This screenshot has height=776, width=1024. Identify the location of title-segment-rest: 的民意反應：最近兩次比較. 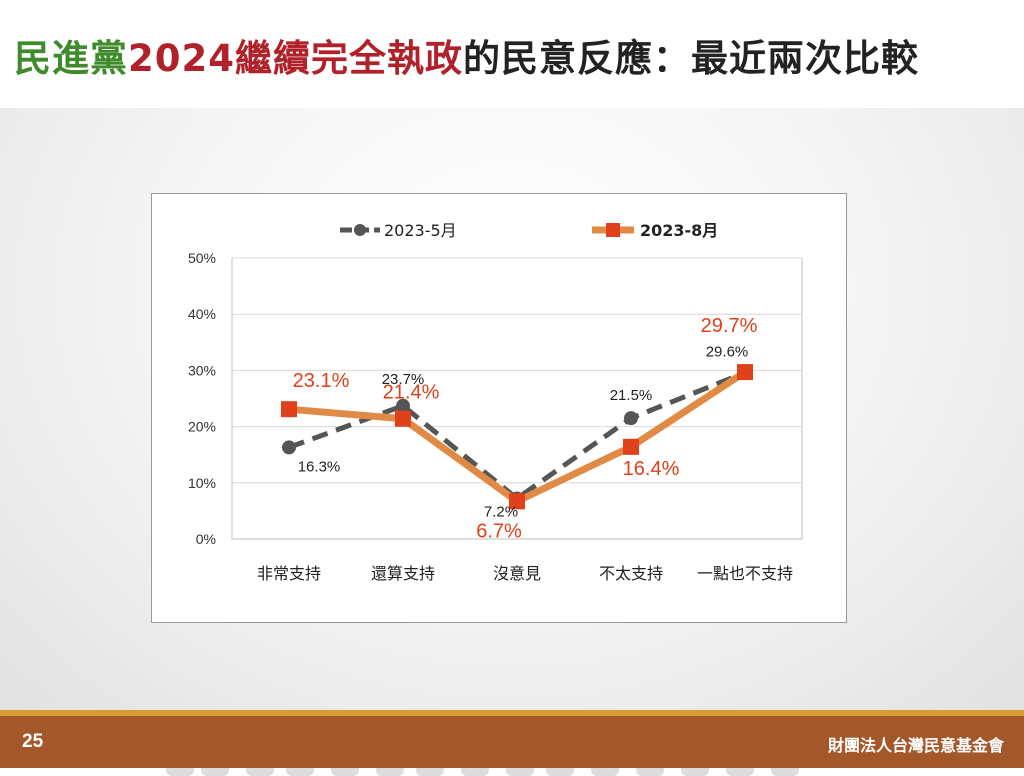
(690, 58).